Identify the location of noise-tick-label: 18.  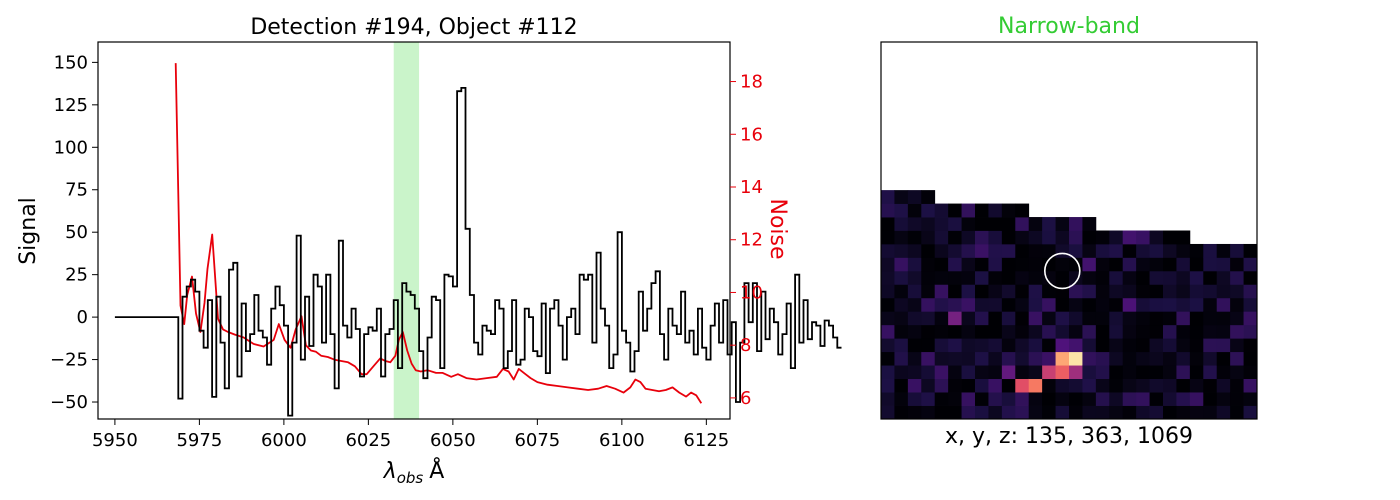
(751, 82).